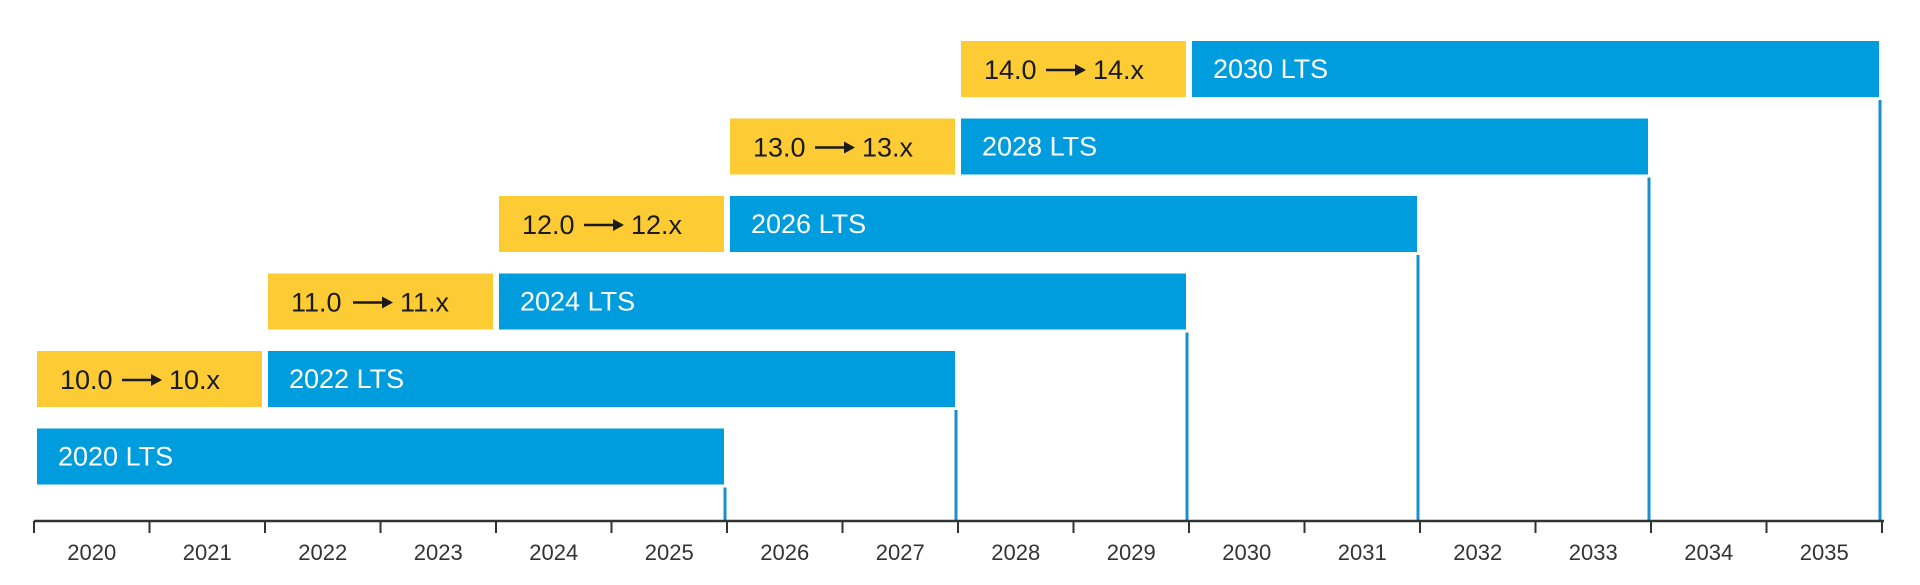  I want to click on x-tick-label: 2021, so click(207, 552).